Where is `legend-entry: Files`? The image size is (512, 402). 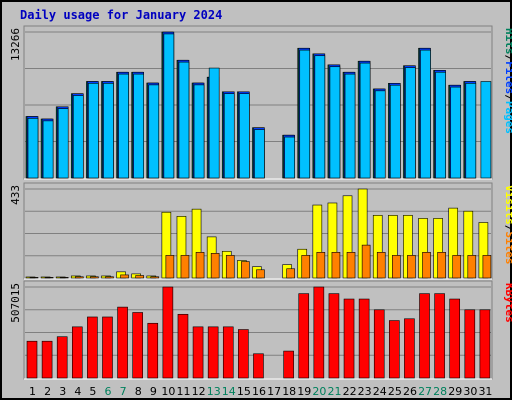
legend-entry: Files is located at coordinates (507, 77).